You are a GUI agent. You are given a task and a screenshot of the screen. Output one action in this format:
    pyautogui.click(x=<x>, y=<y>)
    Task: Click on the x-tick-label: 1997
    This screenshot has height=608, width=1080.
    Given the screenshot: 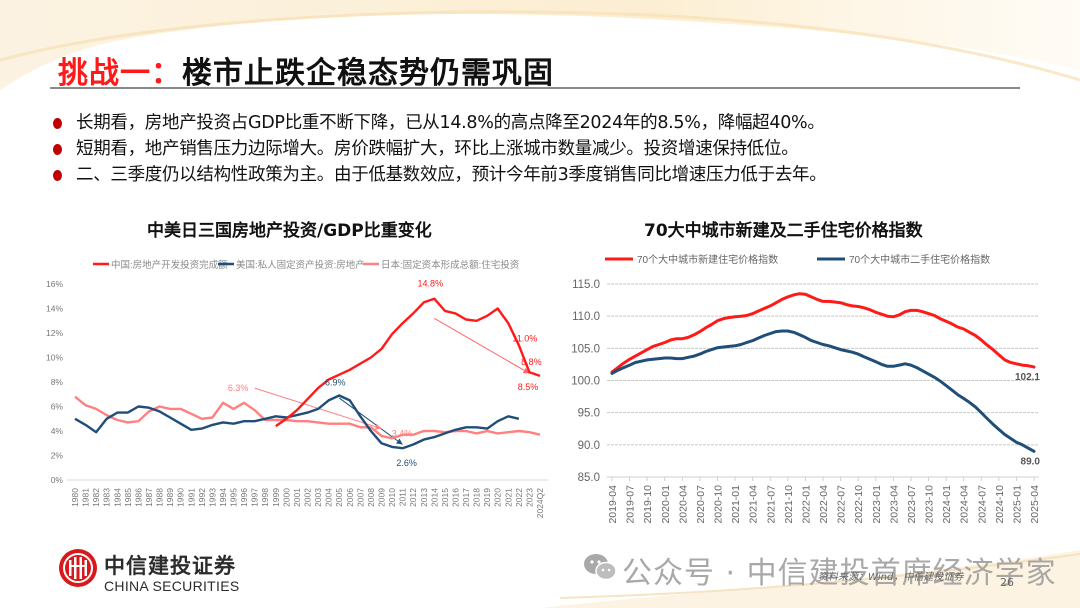 What is the action you would take?
    pyautogui.click(x=255, y=497)
    